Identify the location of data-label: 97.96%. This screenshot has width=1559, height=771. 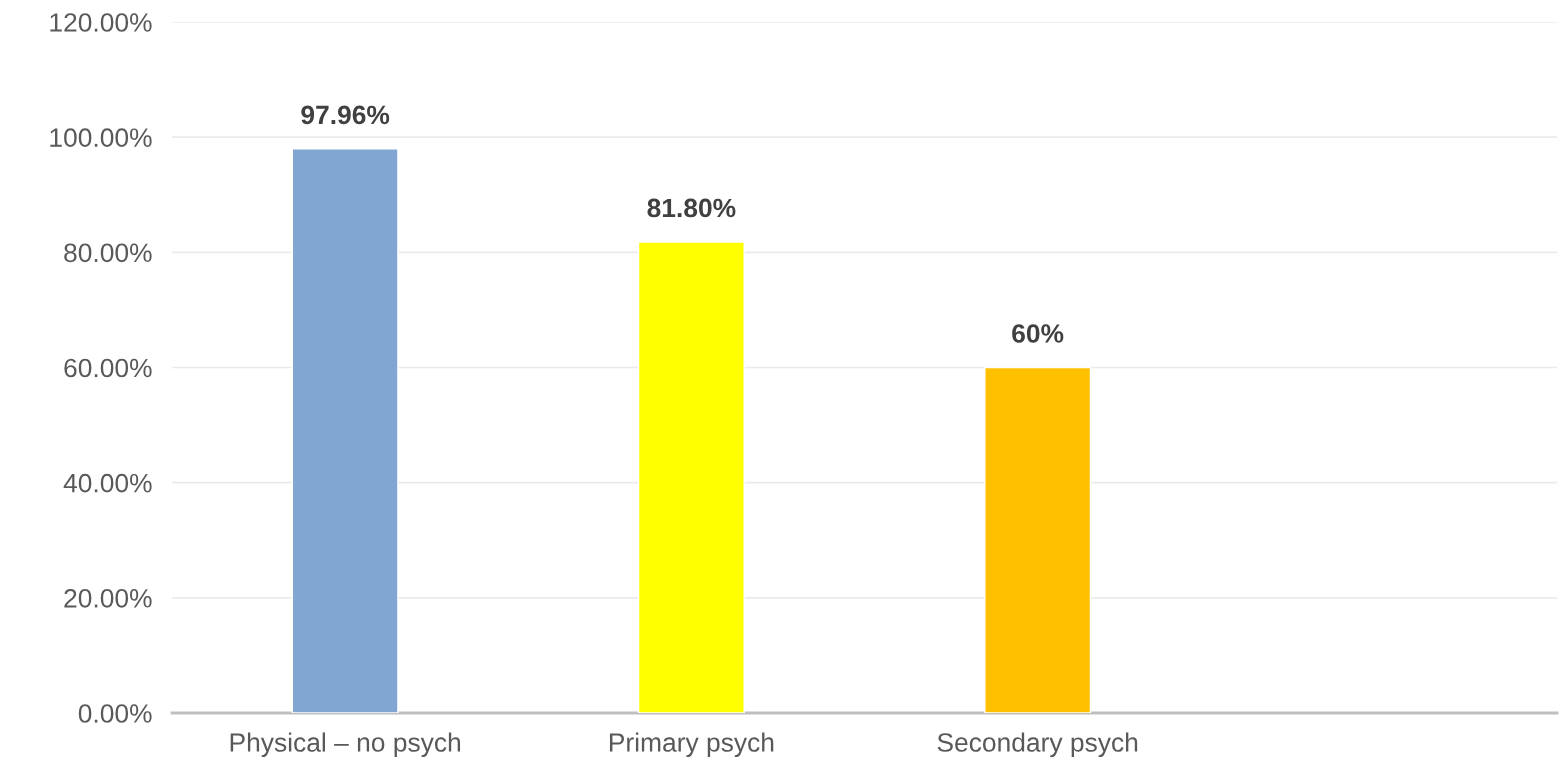
(345, 115).